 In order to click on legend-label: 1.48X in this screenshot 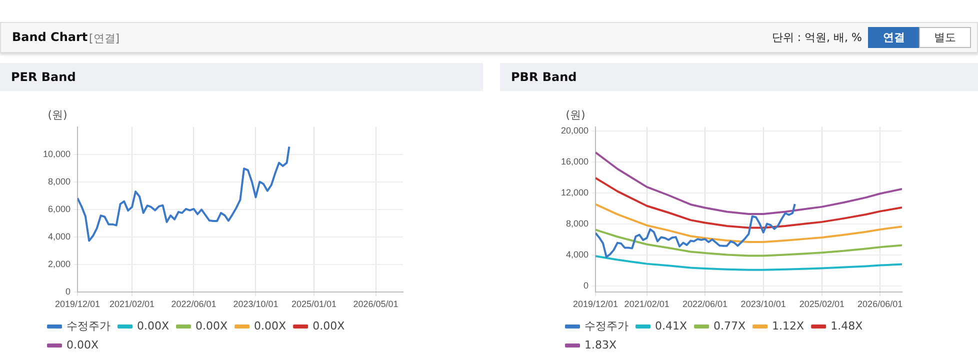, I will do `click(847, 325)`.